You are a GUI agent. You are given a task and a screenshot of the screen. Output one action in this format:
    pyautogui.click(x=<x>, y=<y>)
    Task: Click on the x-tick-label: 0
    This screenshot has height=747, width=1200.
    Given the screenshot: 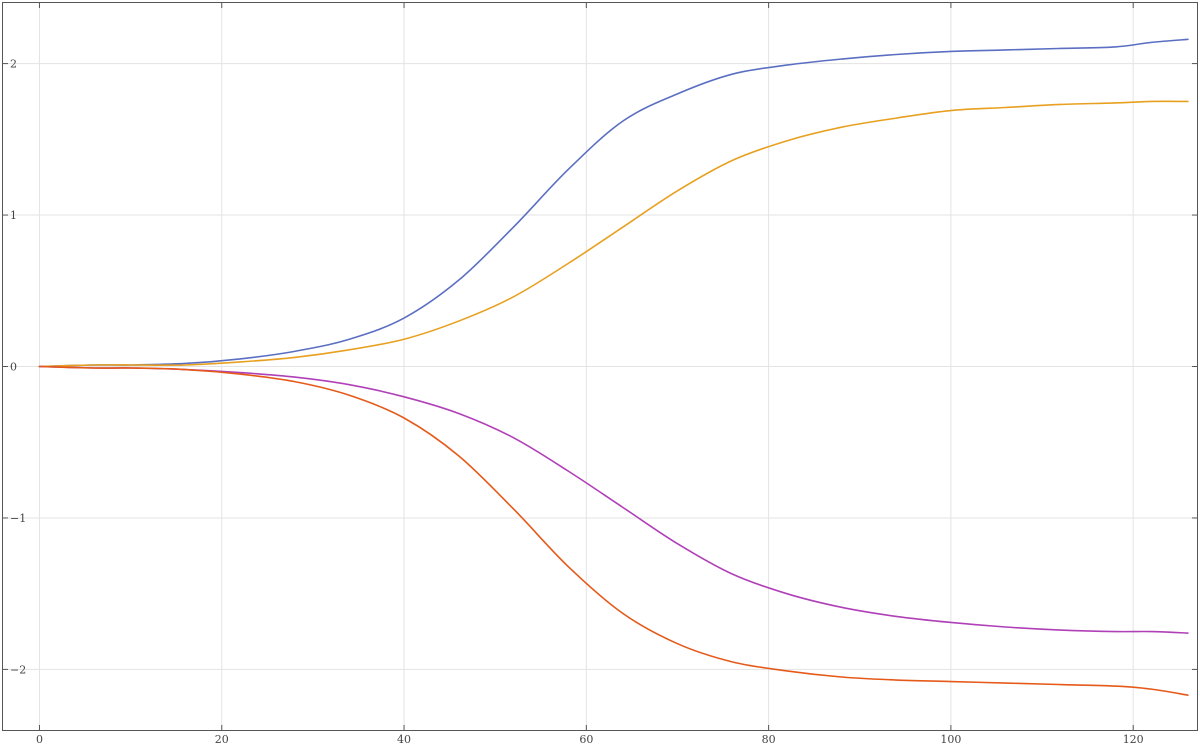 What is the action you would take?
    pyautogui.click(x=39, y=739)
    